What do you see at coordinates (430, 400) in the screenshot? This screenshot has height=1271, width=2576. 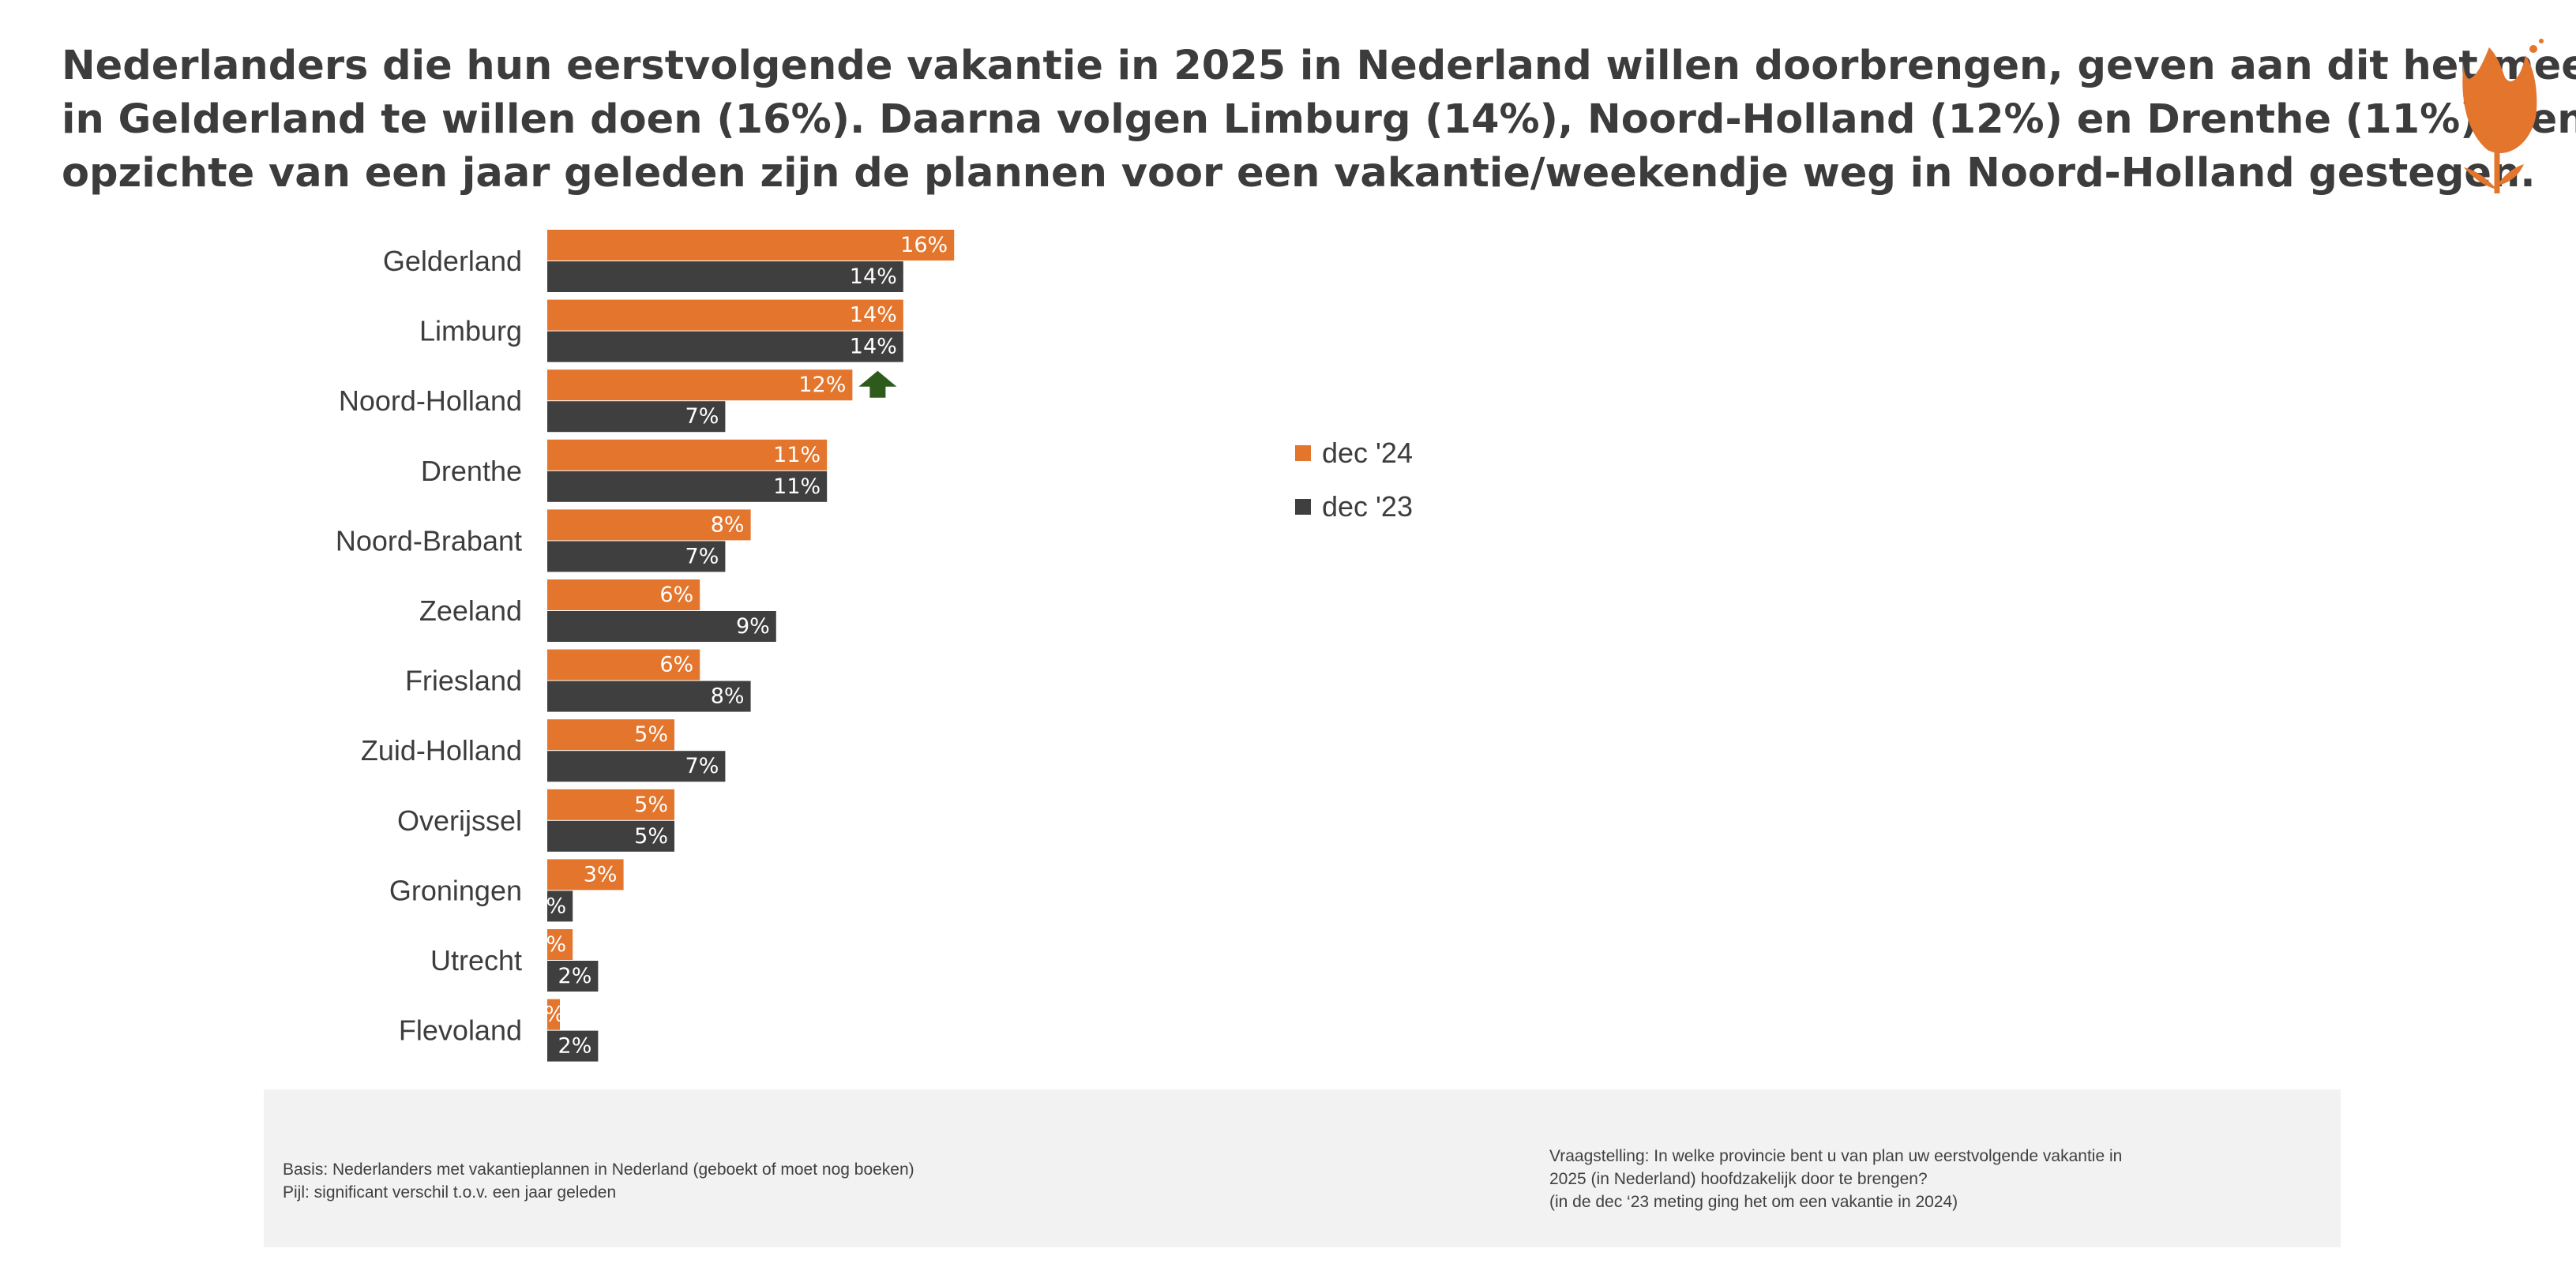 I see `category-label: Noord-Holland` at bounding box center [430, 400].